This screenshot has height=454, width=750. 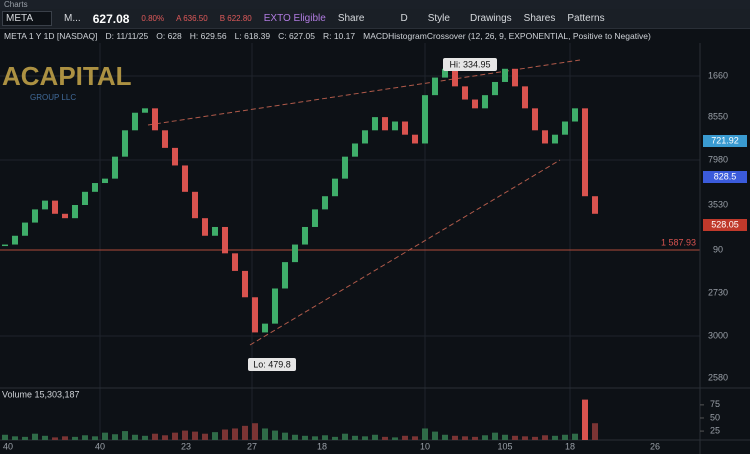 I want to click on tab: Charts, so click(x=16, y=4).